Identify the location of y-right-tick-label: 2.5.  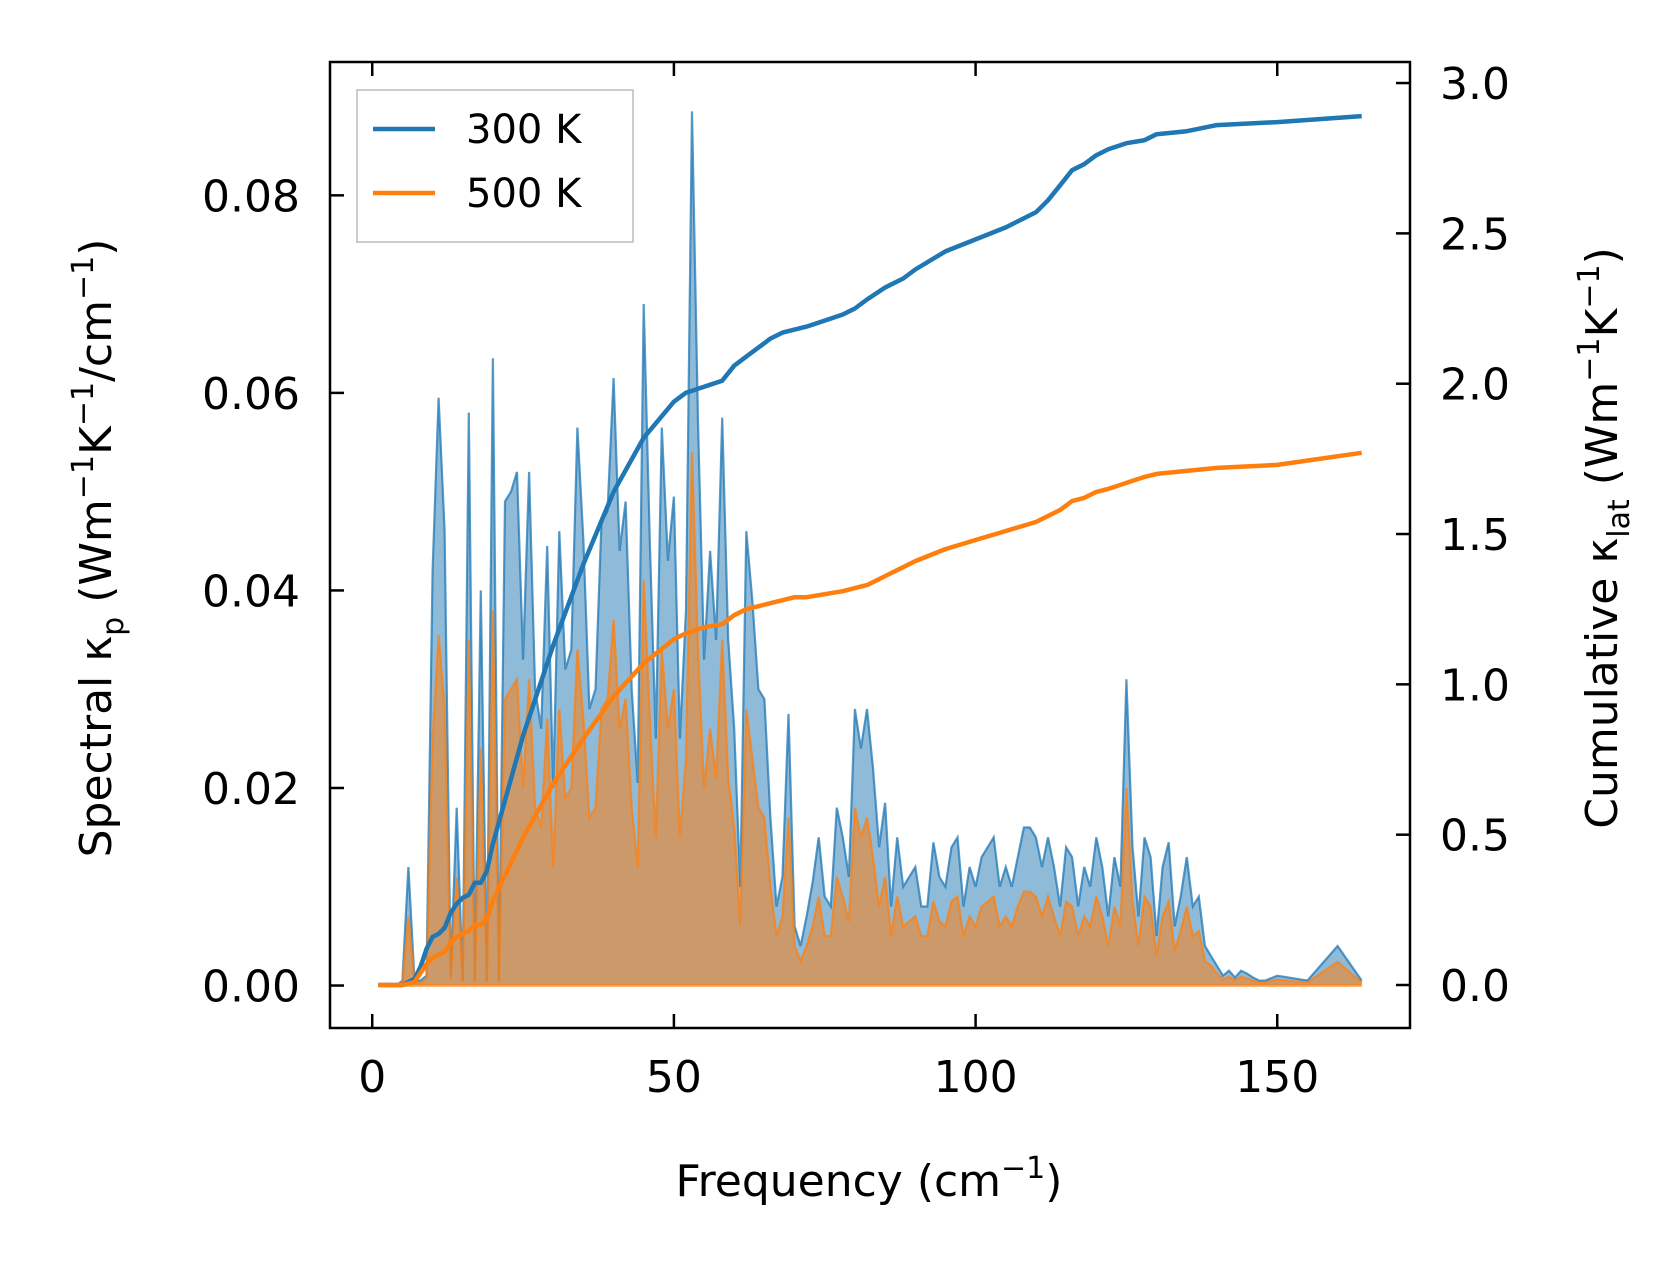
(1475, 234).